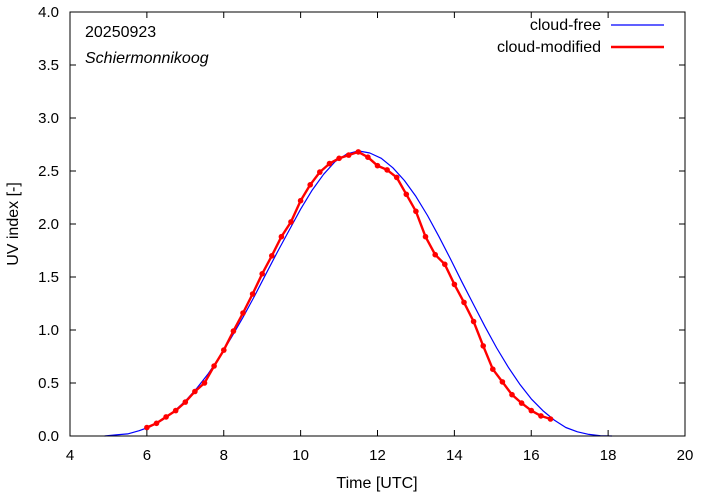 The height and width of the screenshot is (497, 702). What do you see at coordinates (48, 277) in the screenshot?
I see `y-tick-label: 1.5` at bounding box center [48, 277].